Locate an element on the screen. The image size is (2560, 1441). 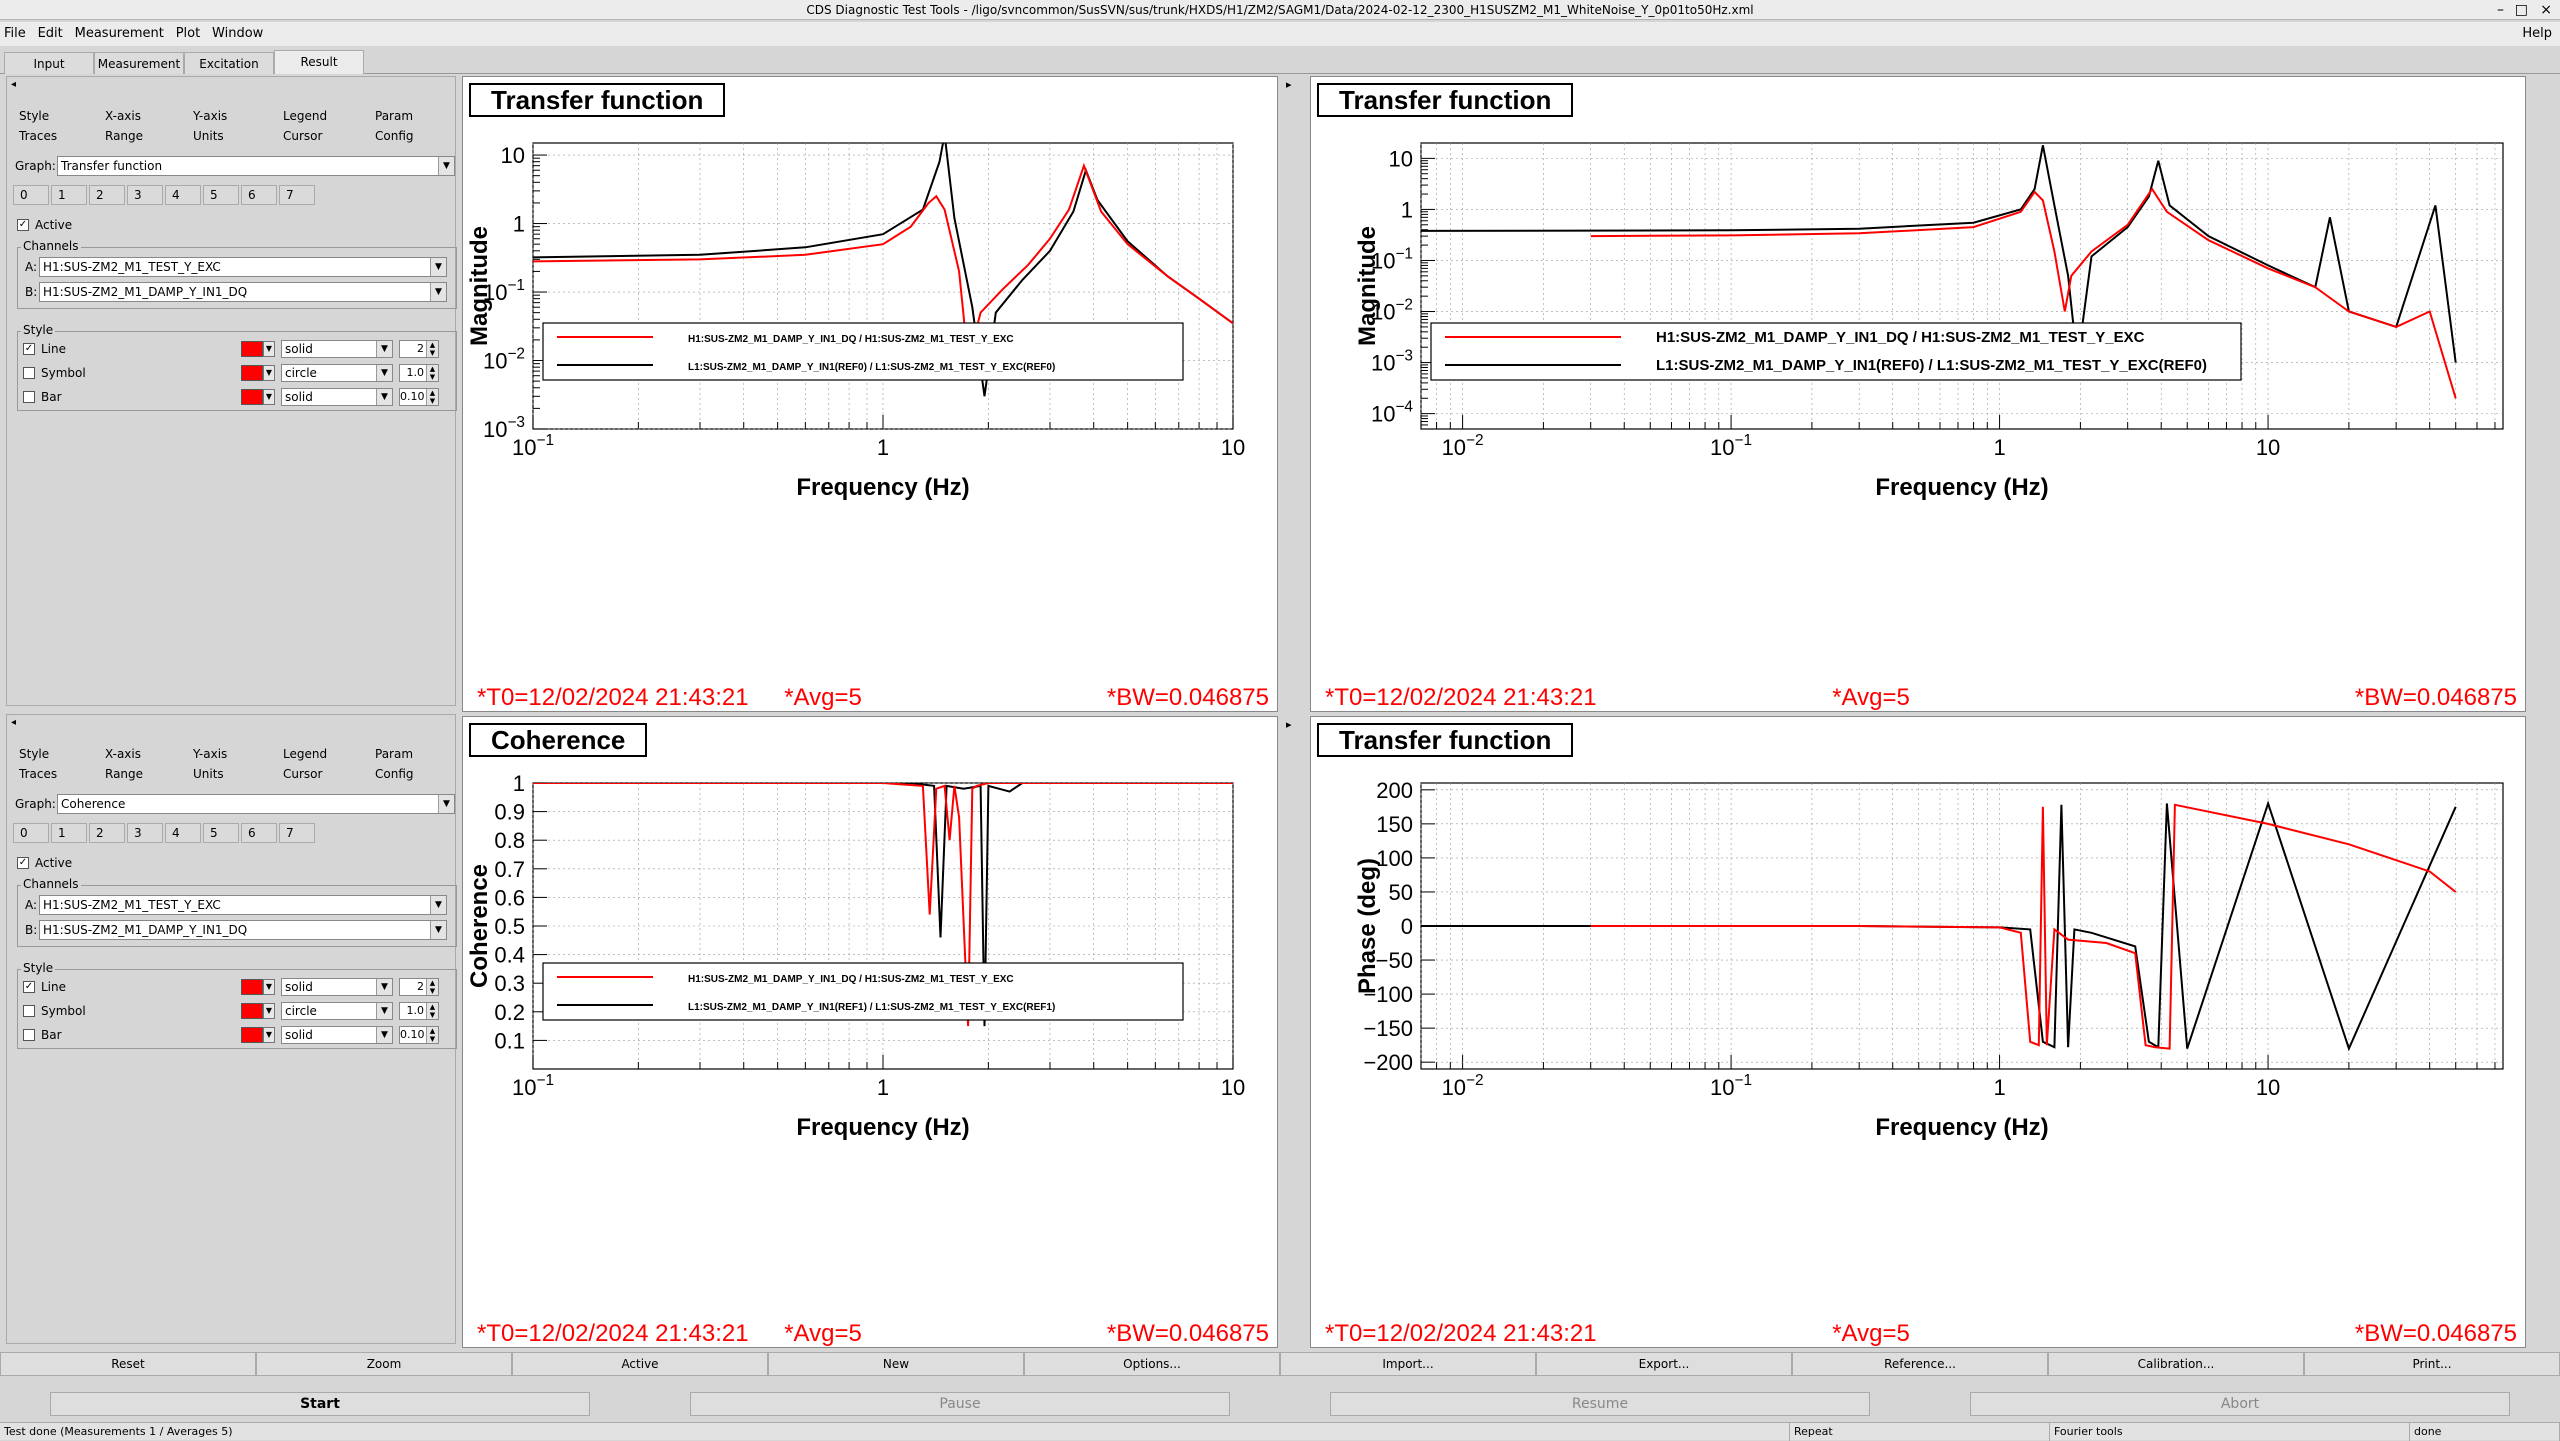
pane-toggle-icon: ▸ is located at coordinates (1289, 84).